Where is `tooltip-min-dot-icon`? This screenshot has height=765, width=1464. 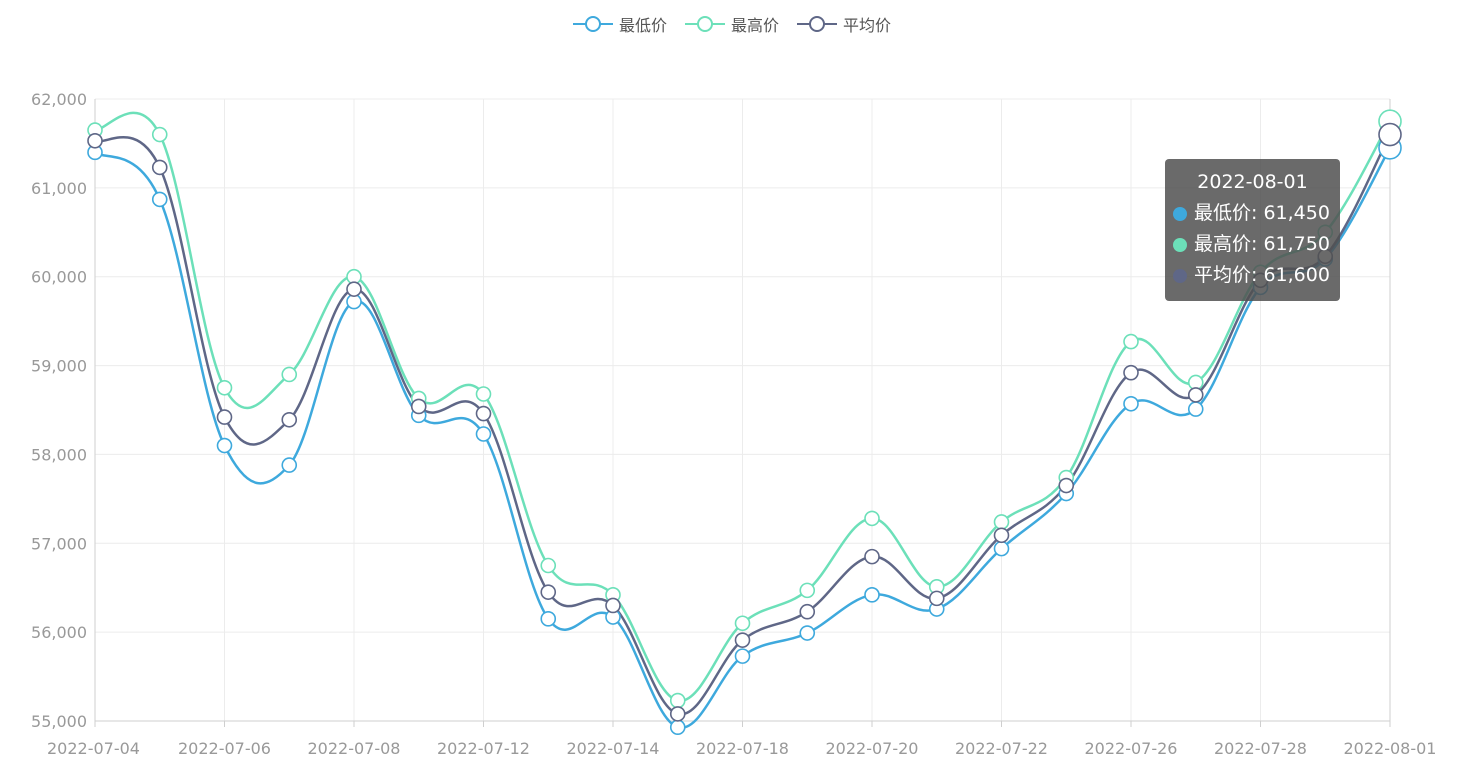
tooltip-min-dot-icon is located at coordinates (1180, 213).